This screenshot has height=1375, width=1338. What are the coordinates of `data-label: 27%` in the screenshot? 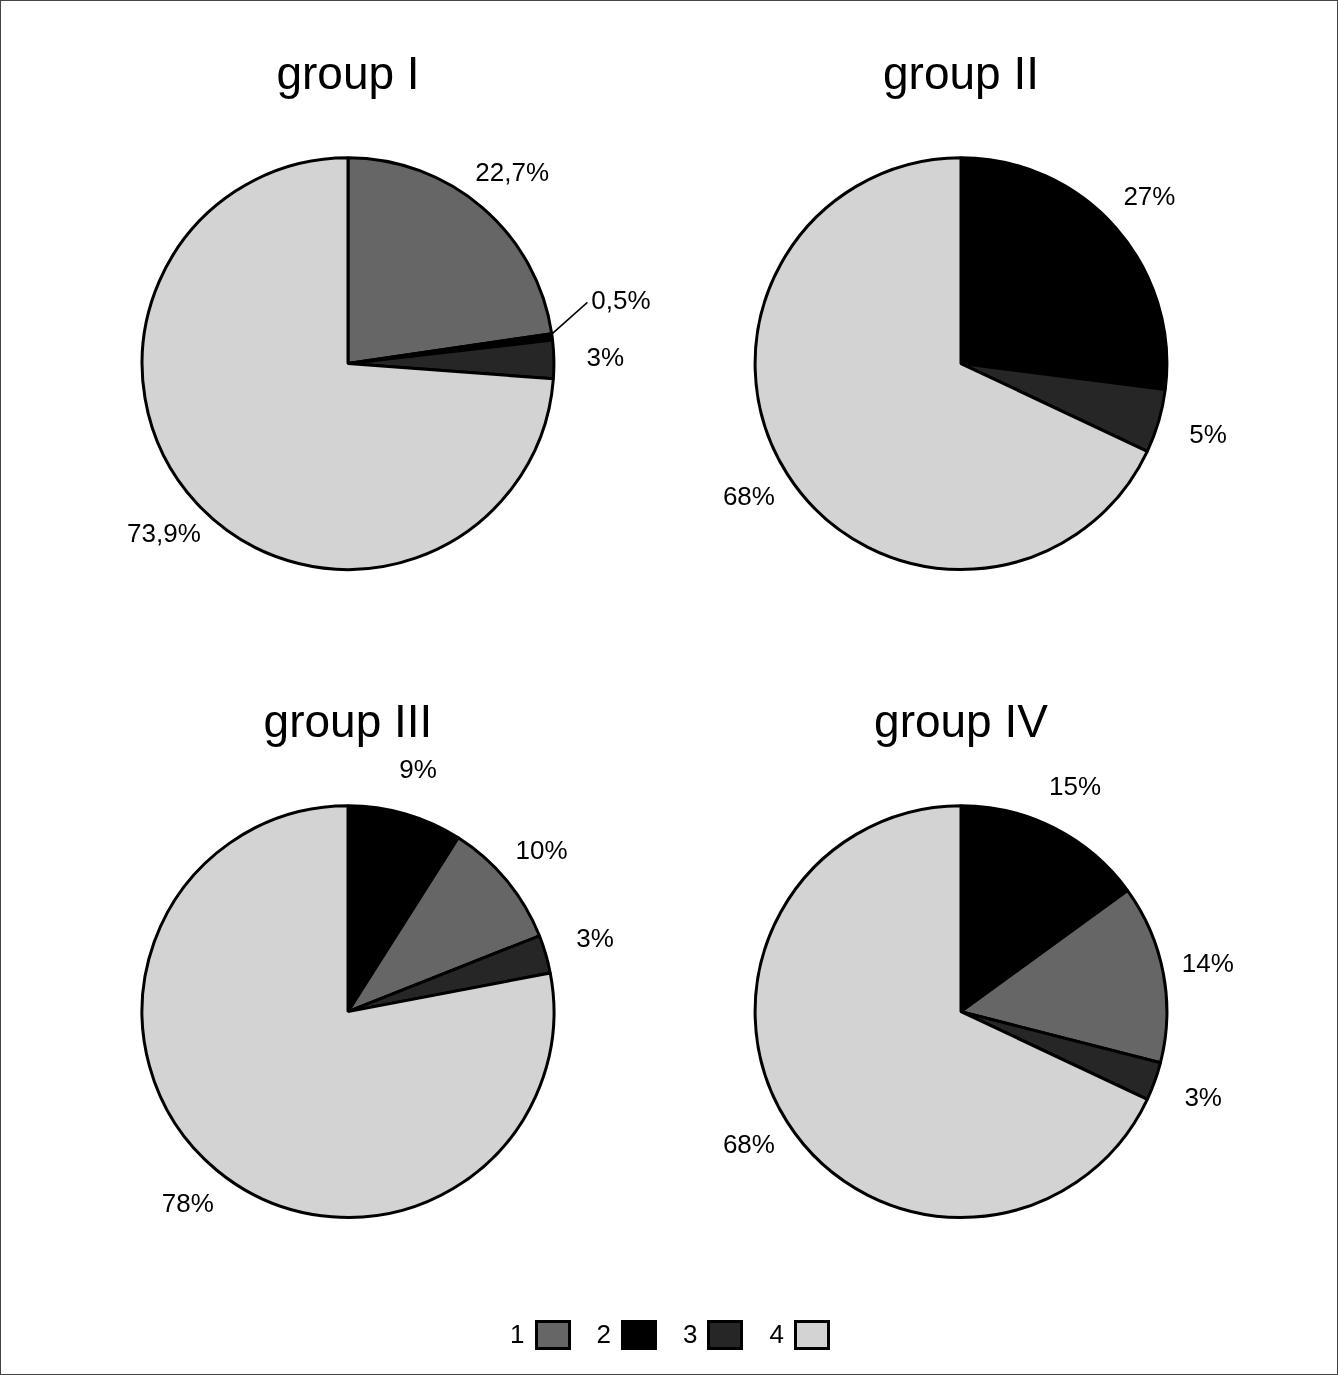 It's located at (1149, 195).